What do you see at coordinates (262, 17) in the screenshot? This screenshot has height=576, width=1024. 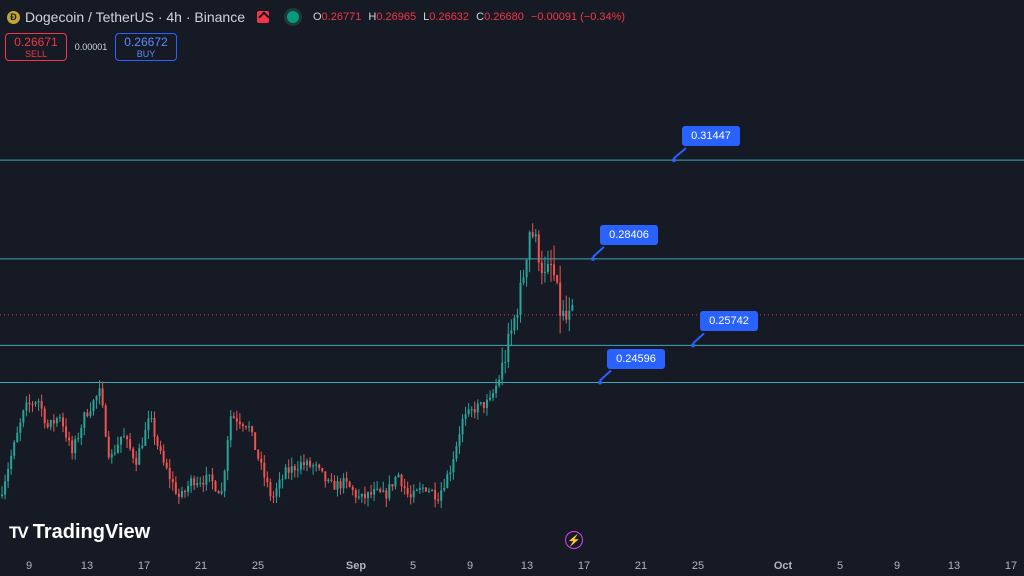 I see `trend-icon` at bounding box center [262, 17].